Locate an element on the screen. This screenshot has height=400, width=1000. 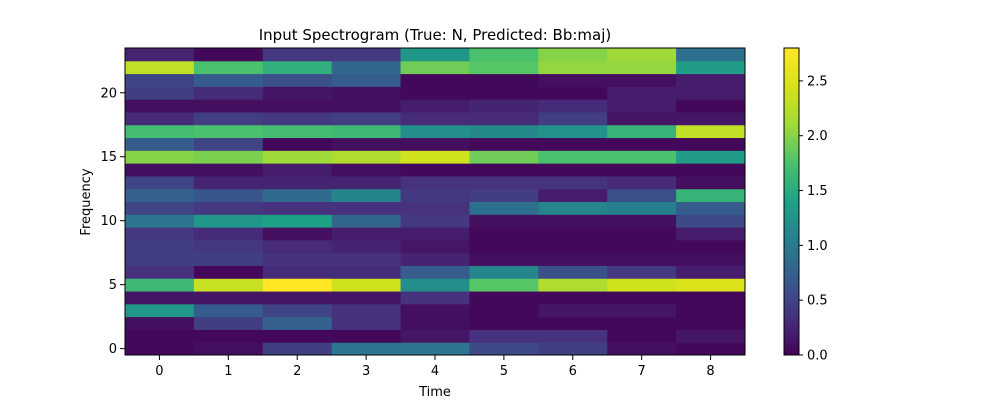
x-tick-label: 5 is located at coordinates (504, 371).